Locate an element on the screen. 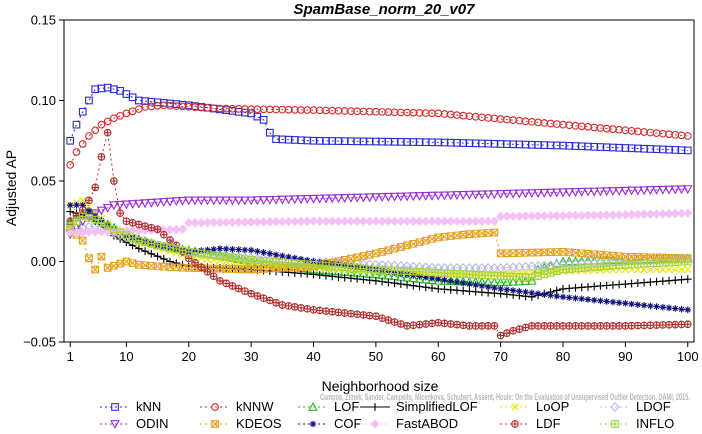 The width and height of the screenshot is (702, 434). x-tick-label: 10 is located at coordinates (126, 356).